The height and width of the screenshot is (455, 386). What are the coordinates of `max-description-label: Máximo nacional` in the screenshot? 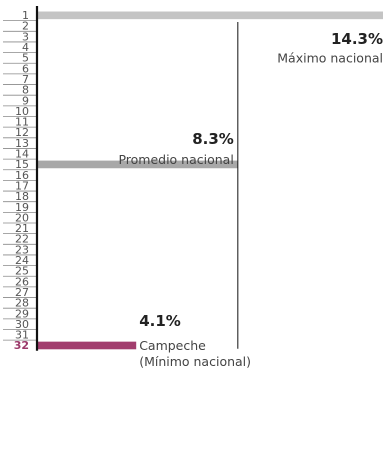 It's located at (330, 57).